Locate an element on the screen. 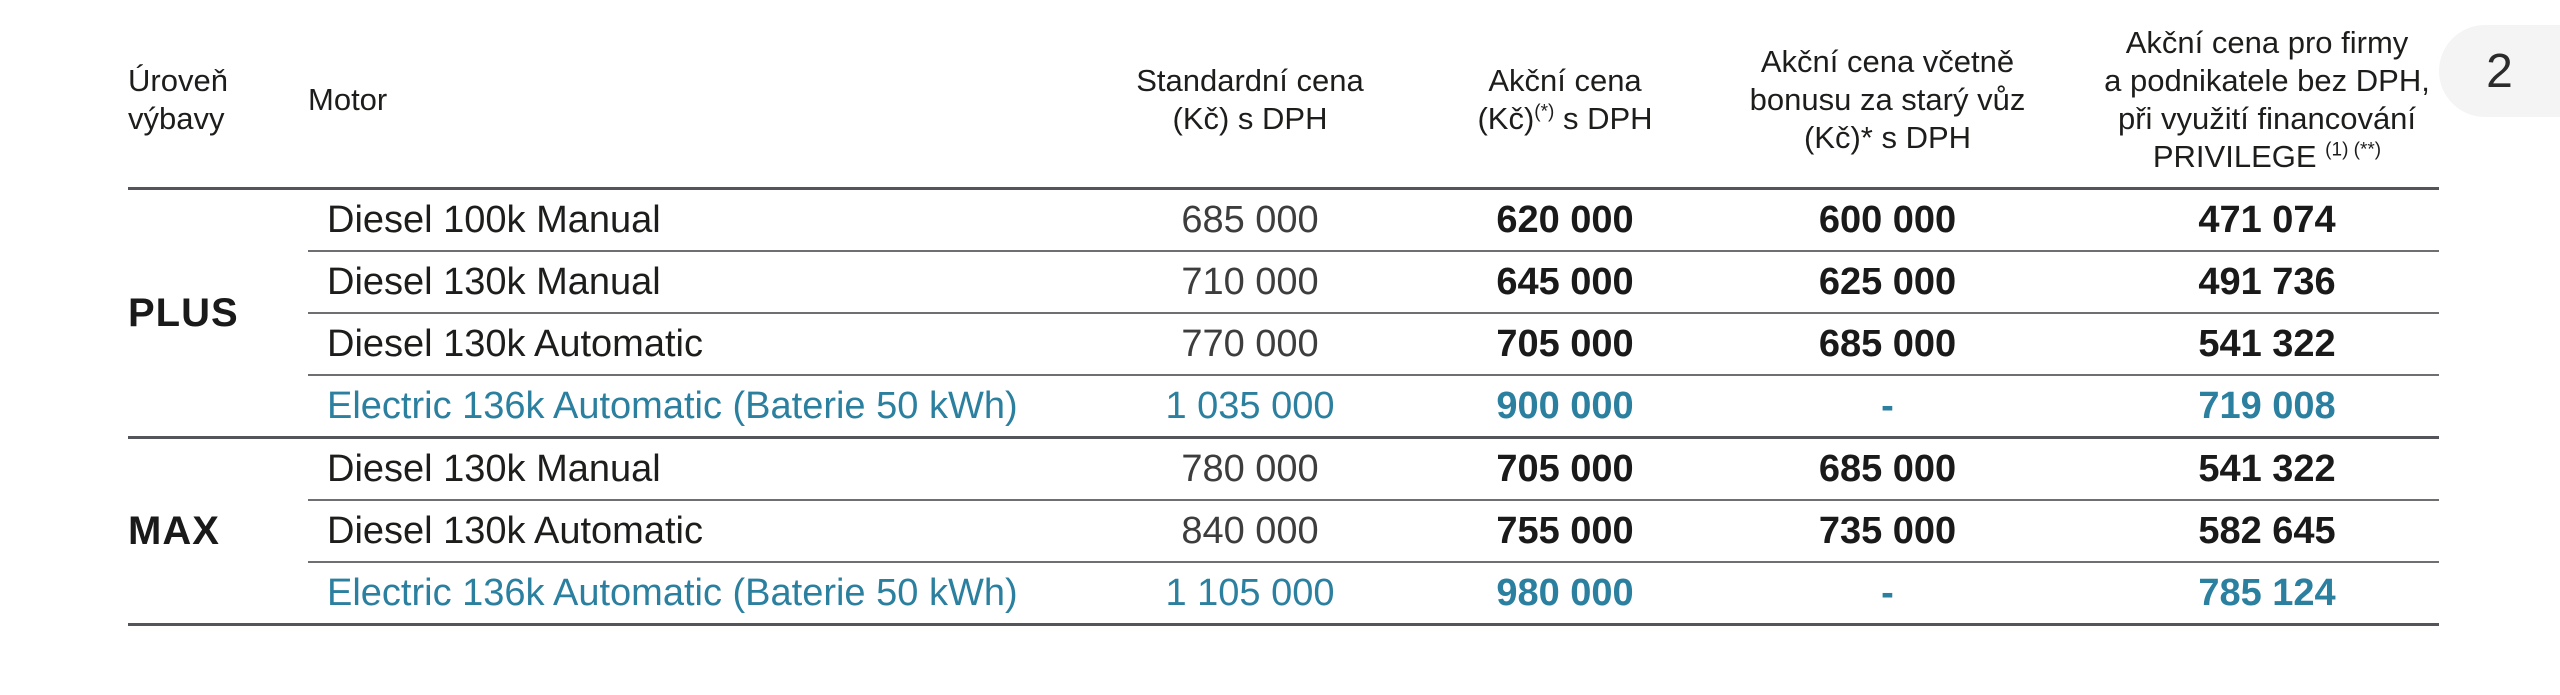 Image resolution: width=2560 pixels, height=695 pixels. business-price: 471 074 is located at coordinates (2267, 219).